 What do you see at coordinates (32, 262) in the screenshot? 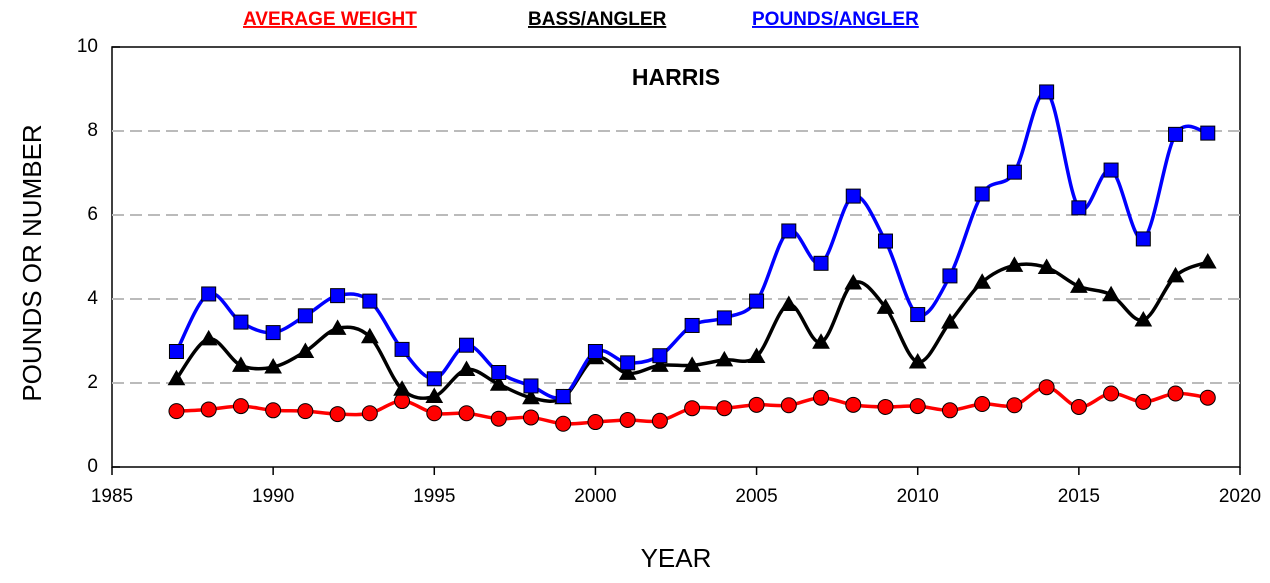
I see `y-axis-label: POUNDS OR NUMBER` at bounding box center [32, 262].